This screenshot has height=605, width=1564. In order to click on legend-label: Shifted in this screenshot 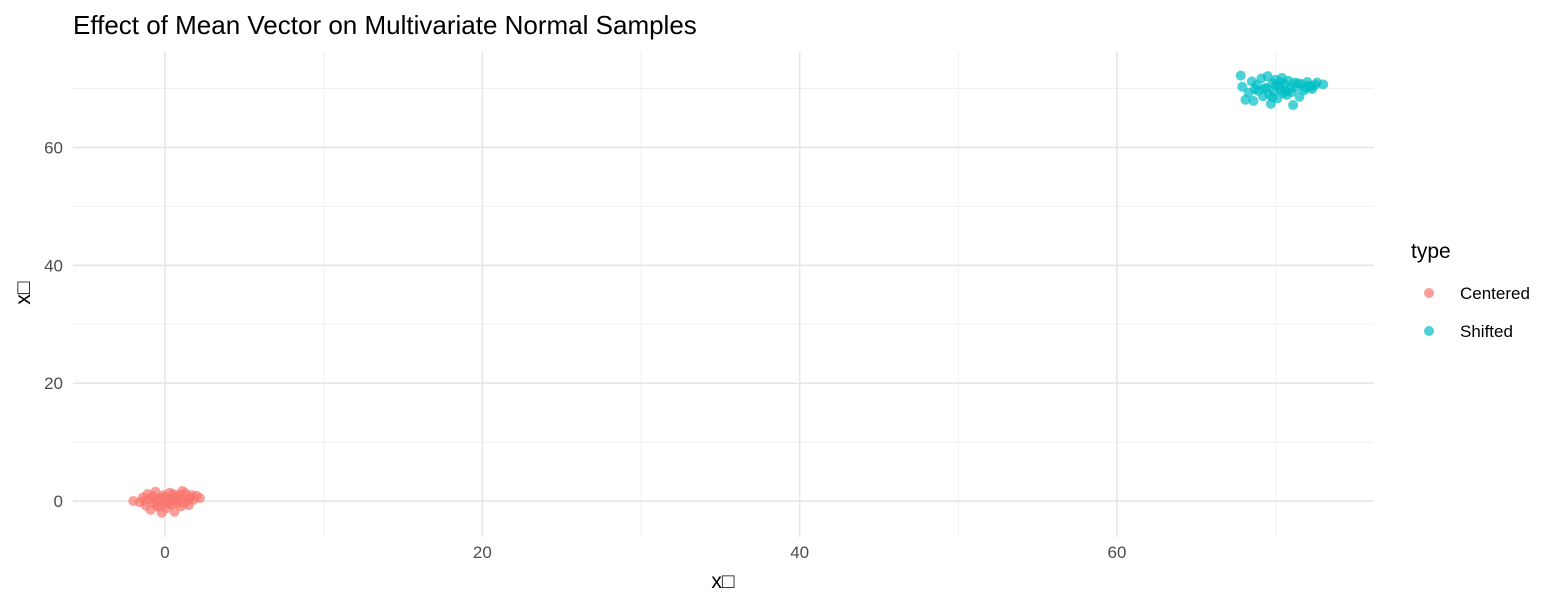, I will do `click(1486, 331)`.